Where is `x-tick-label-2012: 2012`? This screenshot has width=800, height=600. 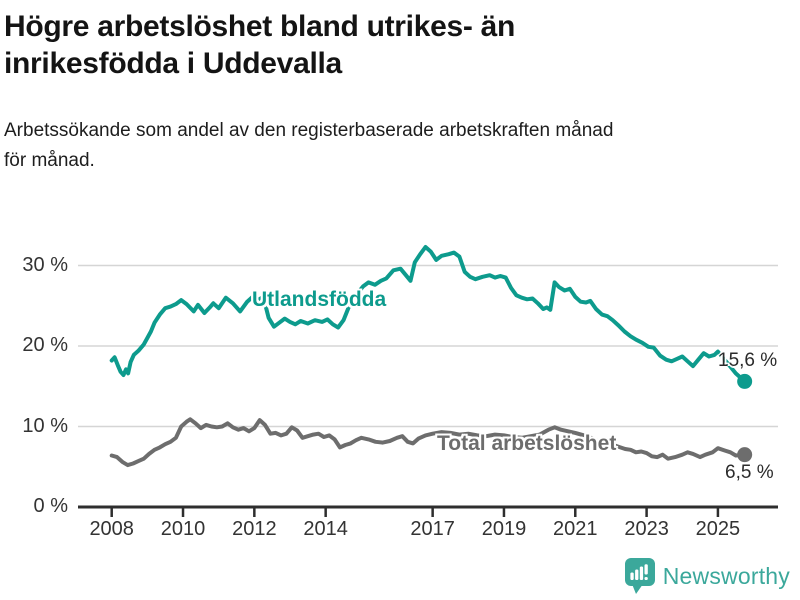
x-tick-label-2012: 2012 is located at coordinates (254, 529).